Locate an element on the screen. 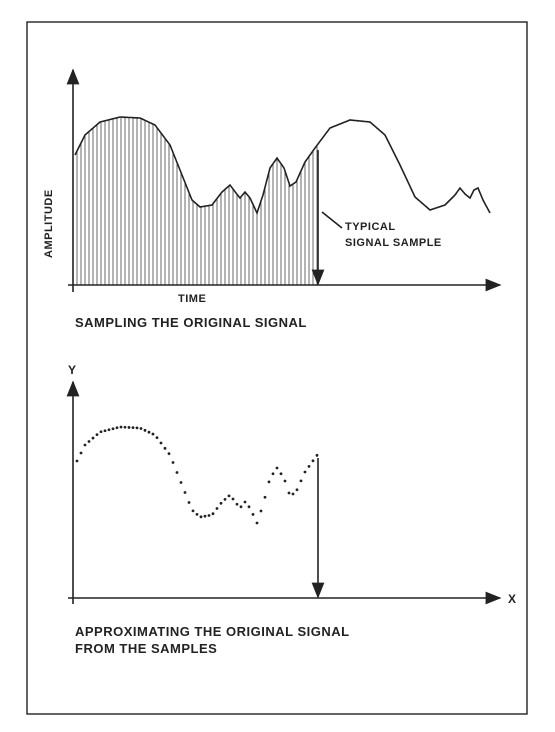  caption: SAMPLING THE ORIGINAL SIGNAL is located at coordinates (191, 322).